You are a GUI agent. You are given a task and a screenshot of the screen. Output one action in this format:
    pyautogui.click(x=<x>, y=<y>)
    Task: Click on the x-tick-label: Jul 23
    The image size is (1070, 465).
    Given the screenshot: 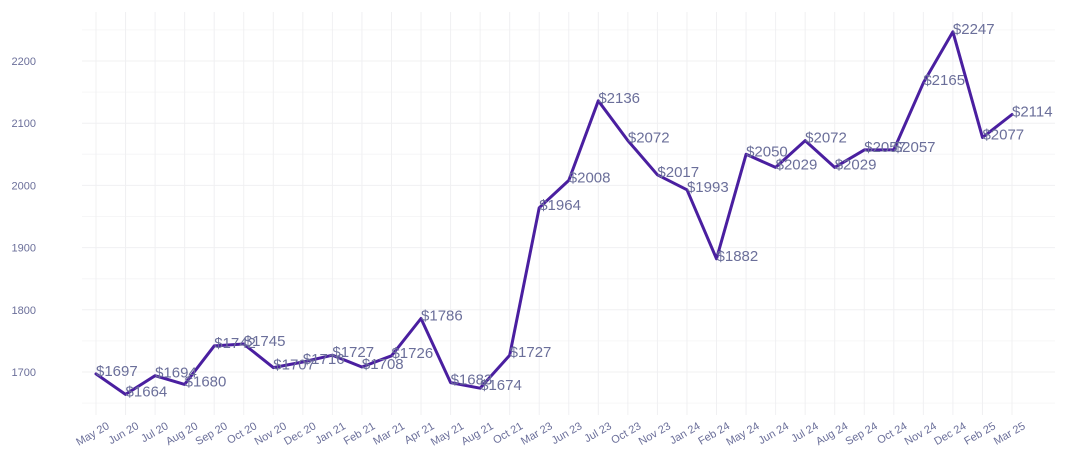 What is the action you would take?
    pyautogui.click(x=597, y=432)
    